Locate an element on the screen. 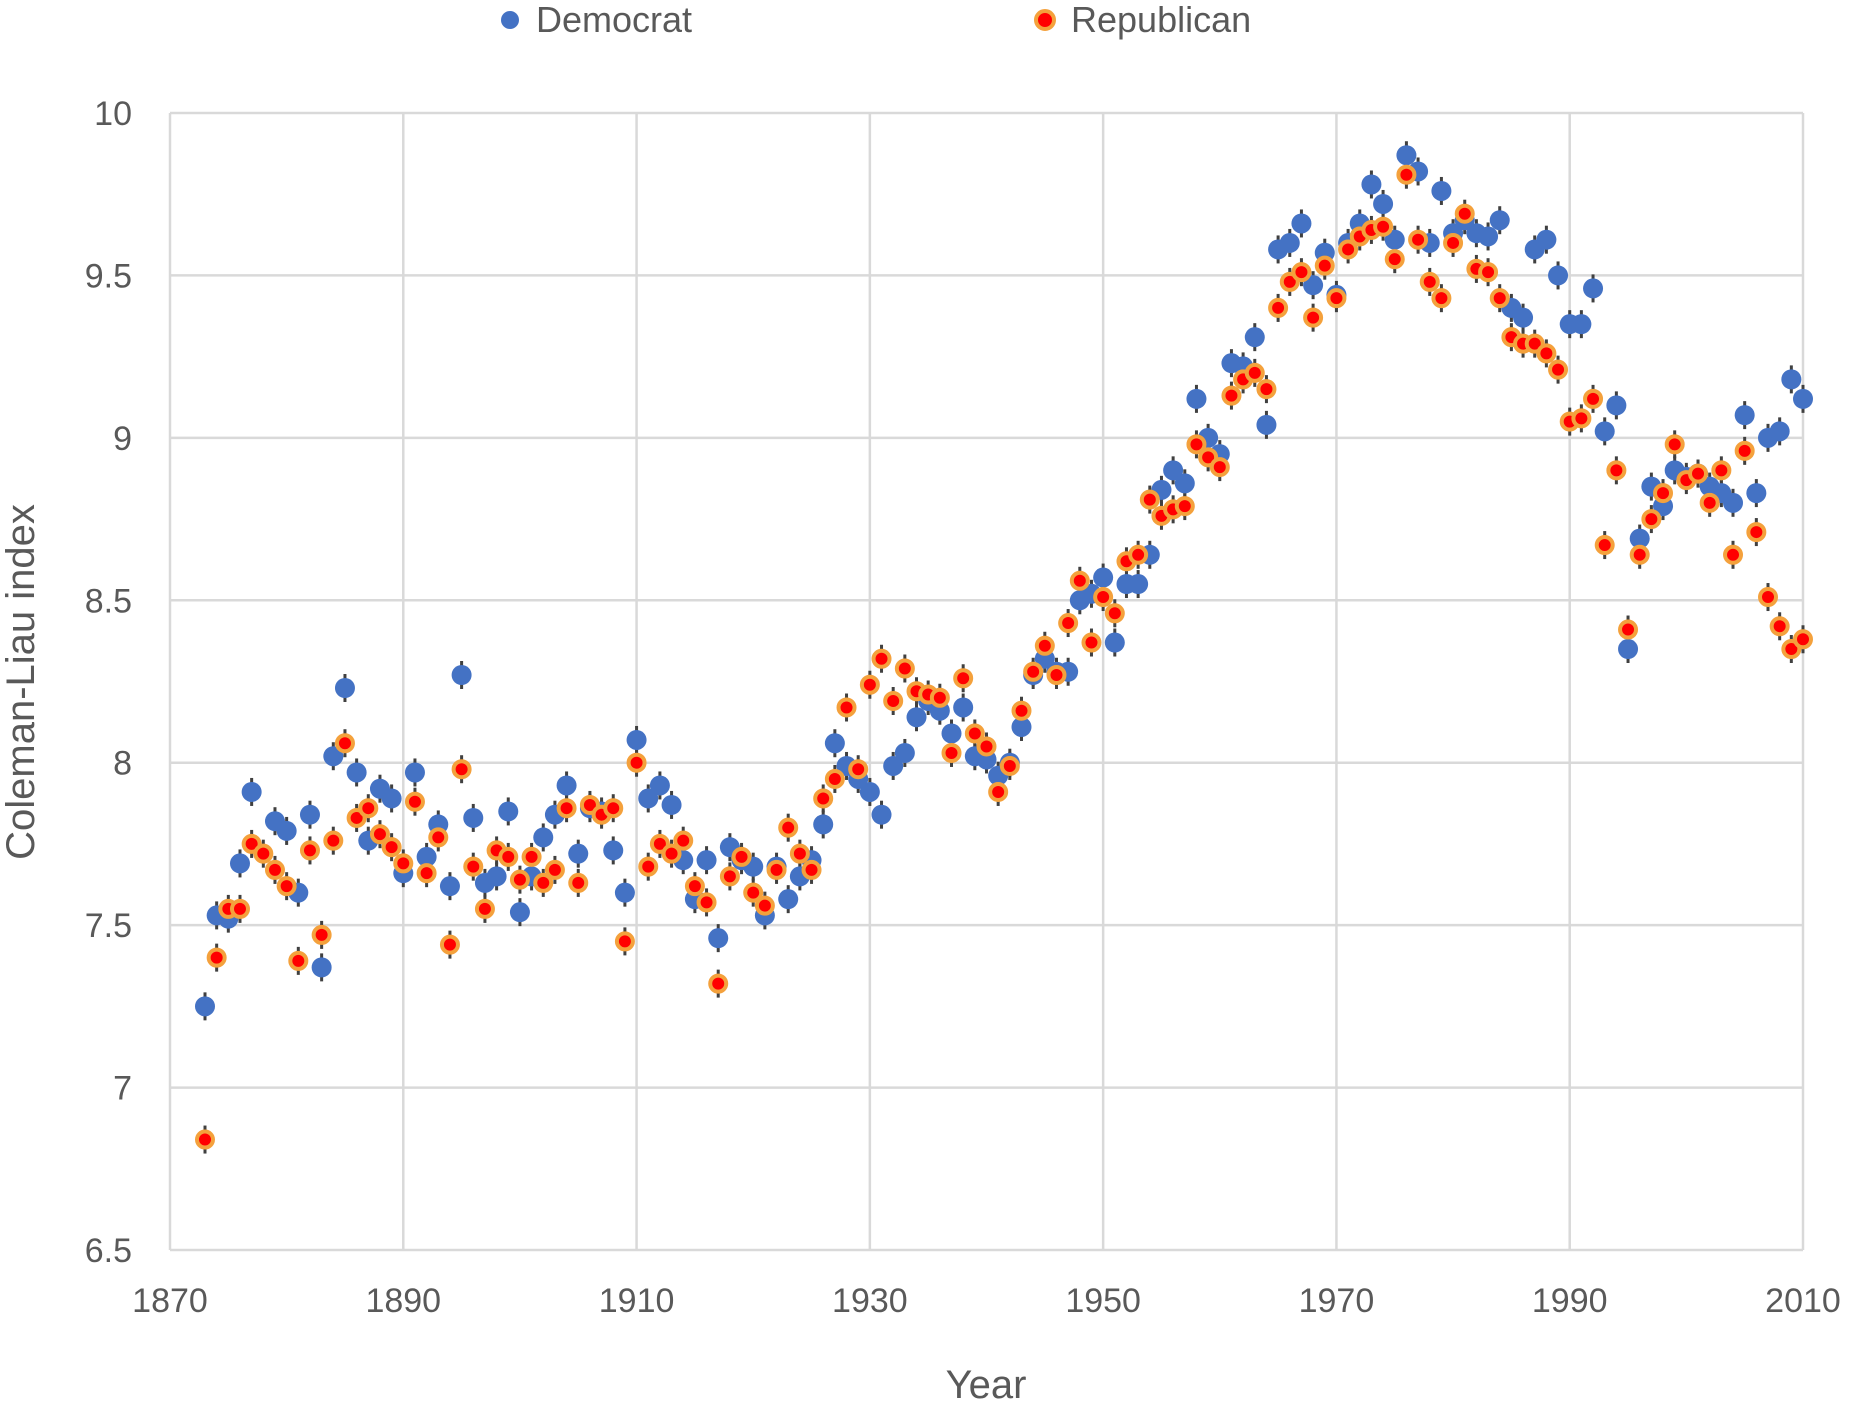 The image size is (1850, 1402). legend: Democrat Republican is located at coordinates (876, 20).